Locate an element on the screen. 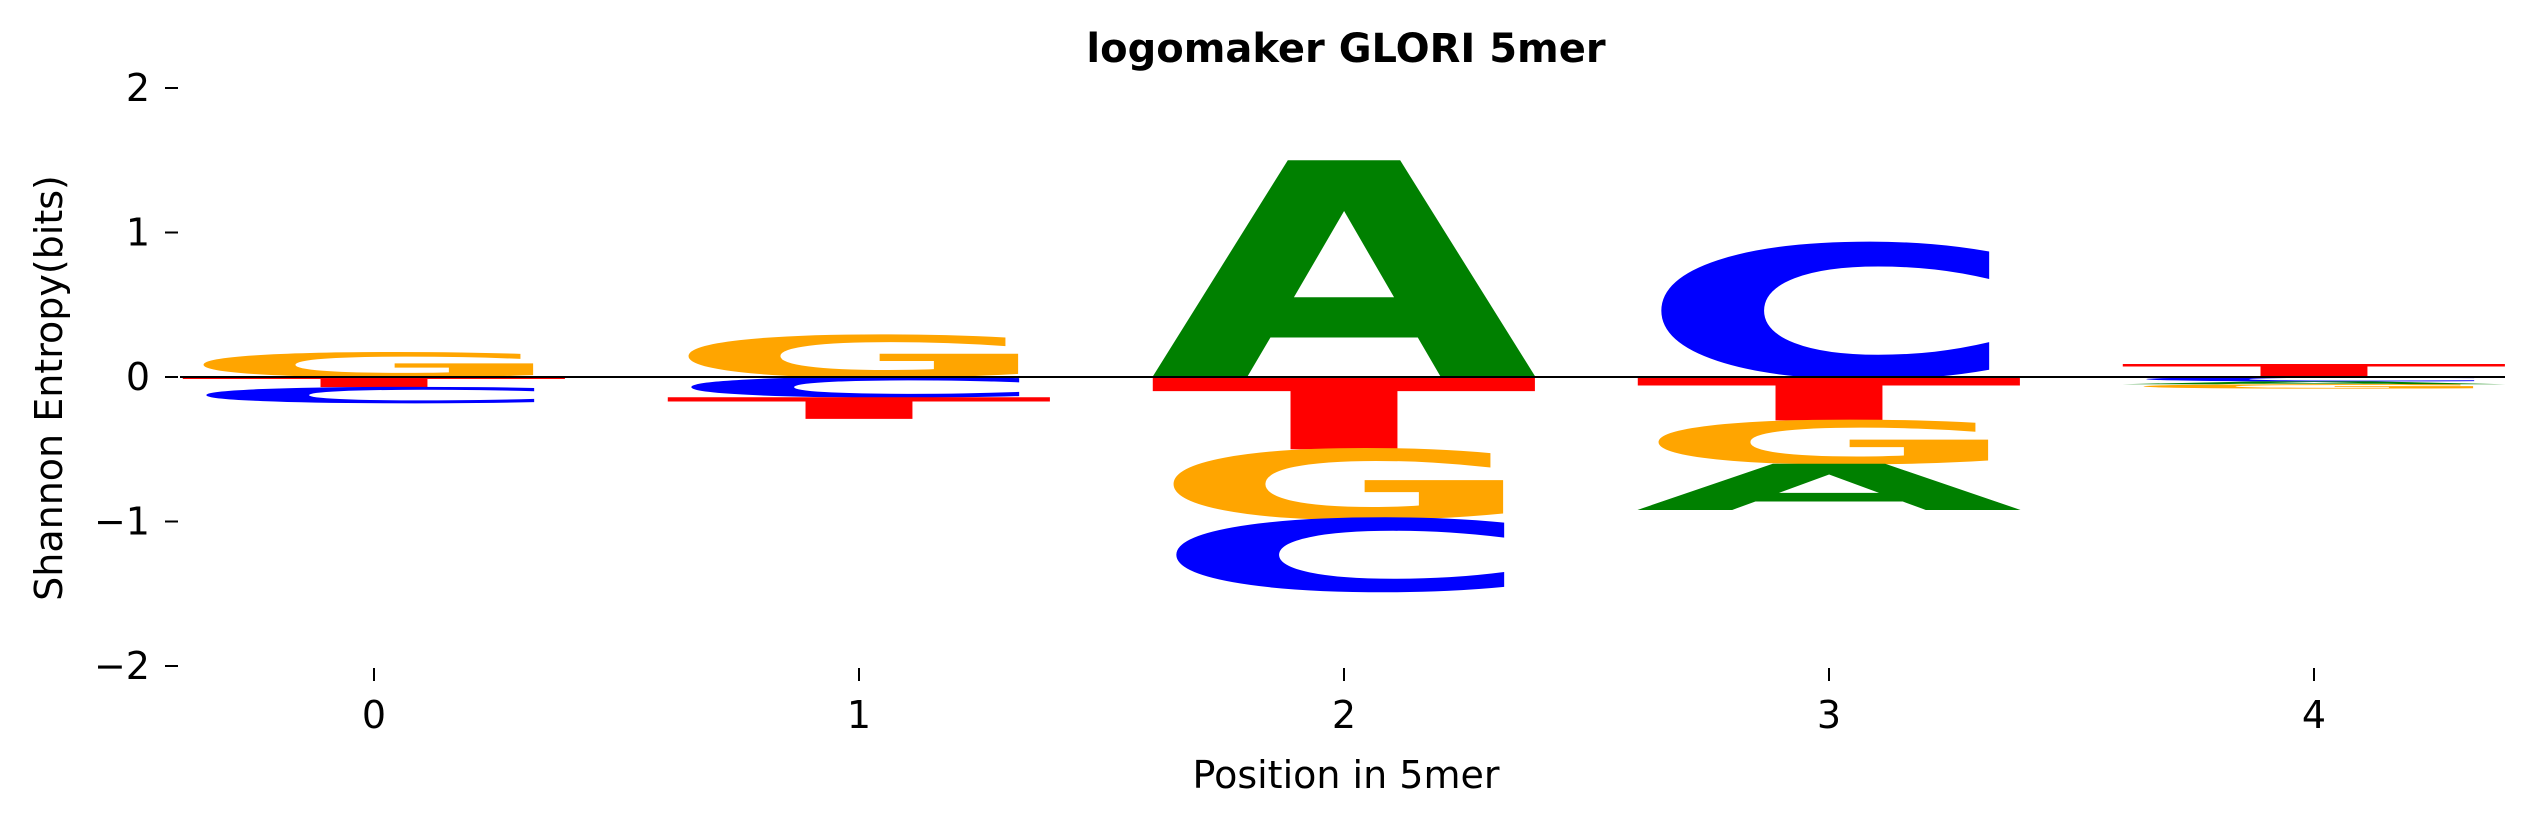 This screenshot has height=825, width=2534. y-tick-label: −2 is located at coordinates (122, 666).